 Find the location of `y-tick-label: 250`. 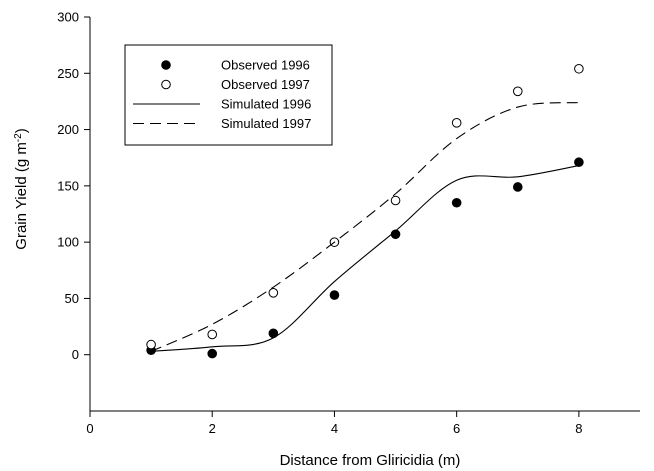

y-tick-label: 250 is located at coordinates (68, 73).